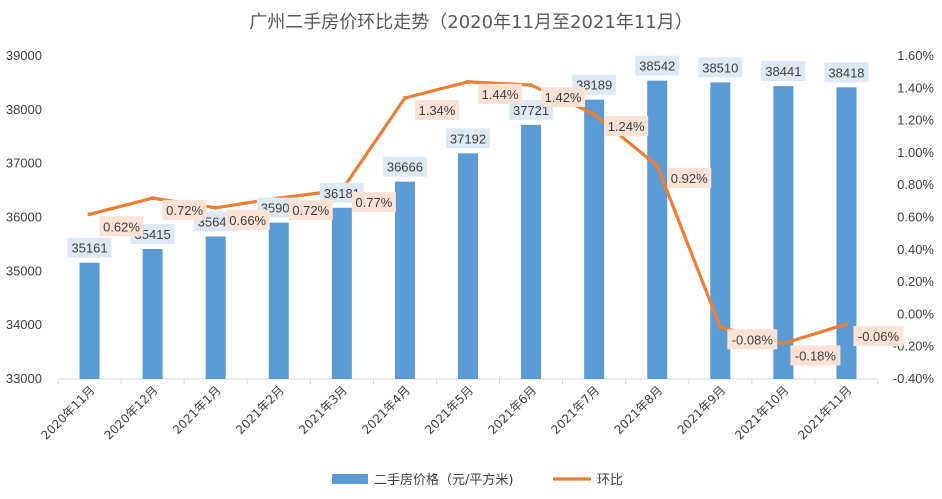 The image size is (942, 499). I want to click on x-tick-label: 2021年6月, so click(512, 410).